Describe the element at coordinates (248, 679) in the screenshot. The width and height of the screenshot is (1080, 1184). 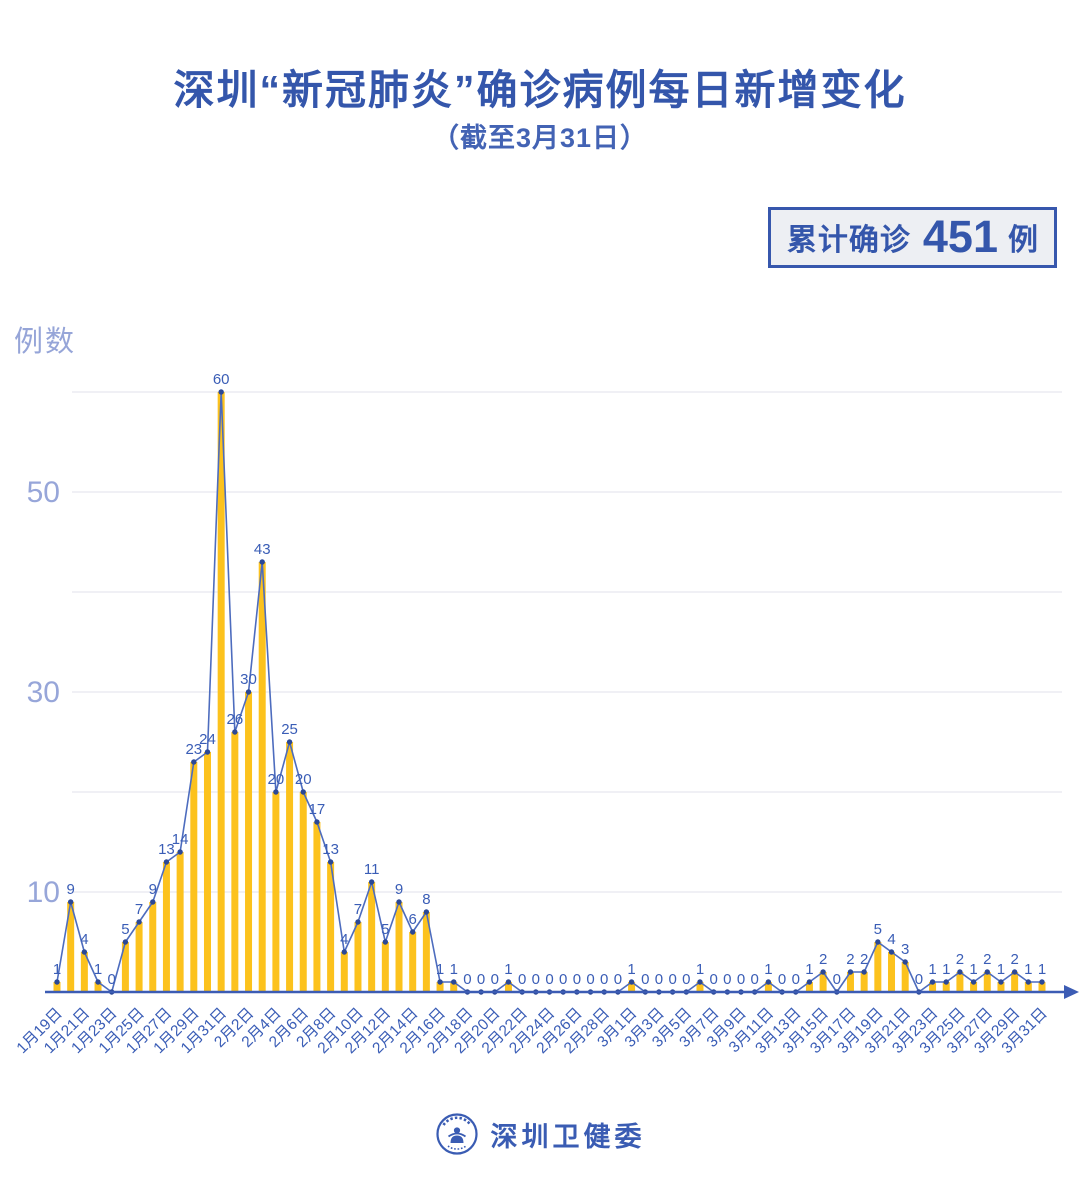
I see `value-label: 30` at that location.